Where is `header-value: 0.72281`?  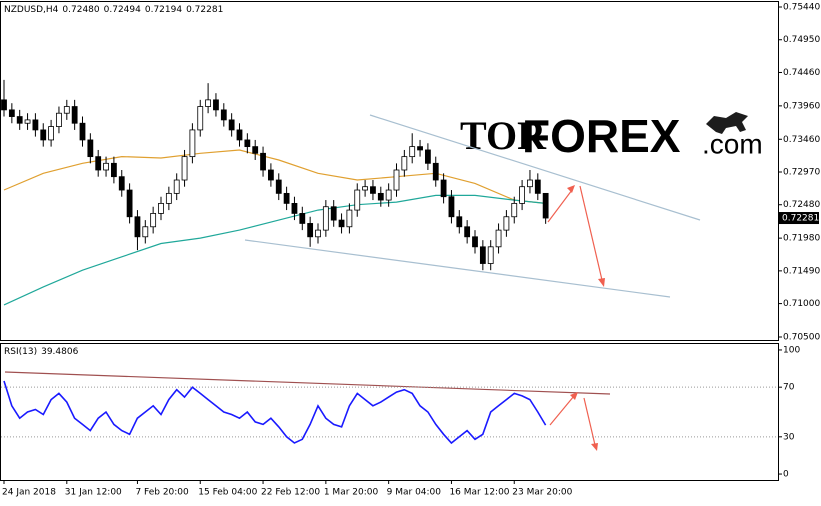 header-value: 0.72281 is located at coordinates (204, 10).